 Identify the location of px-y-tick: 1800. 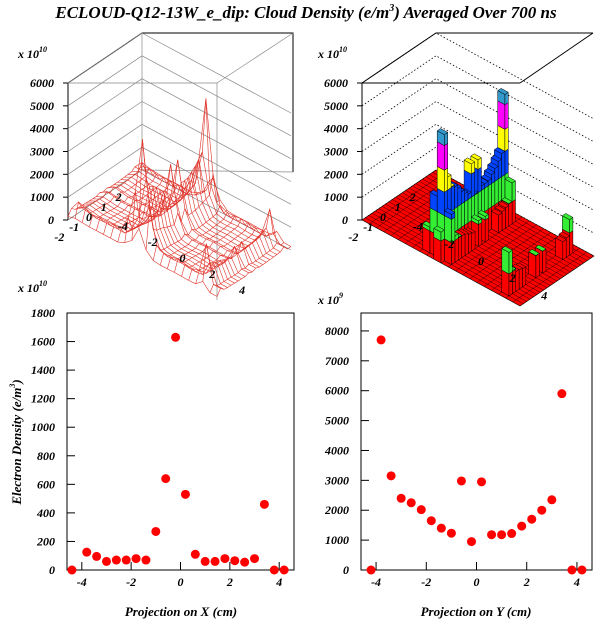
(43, 313).